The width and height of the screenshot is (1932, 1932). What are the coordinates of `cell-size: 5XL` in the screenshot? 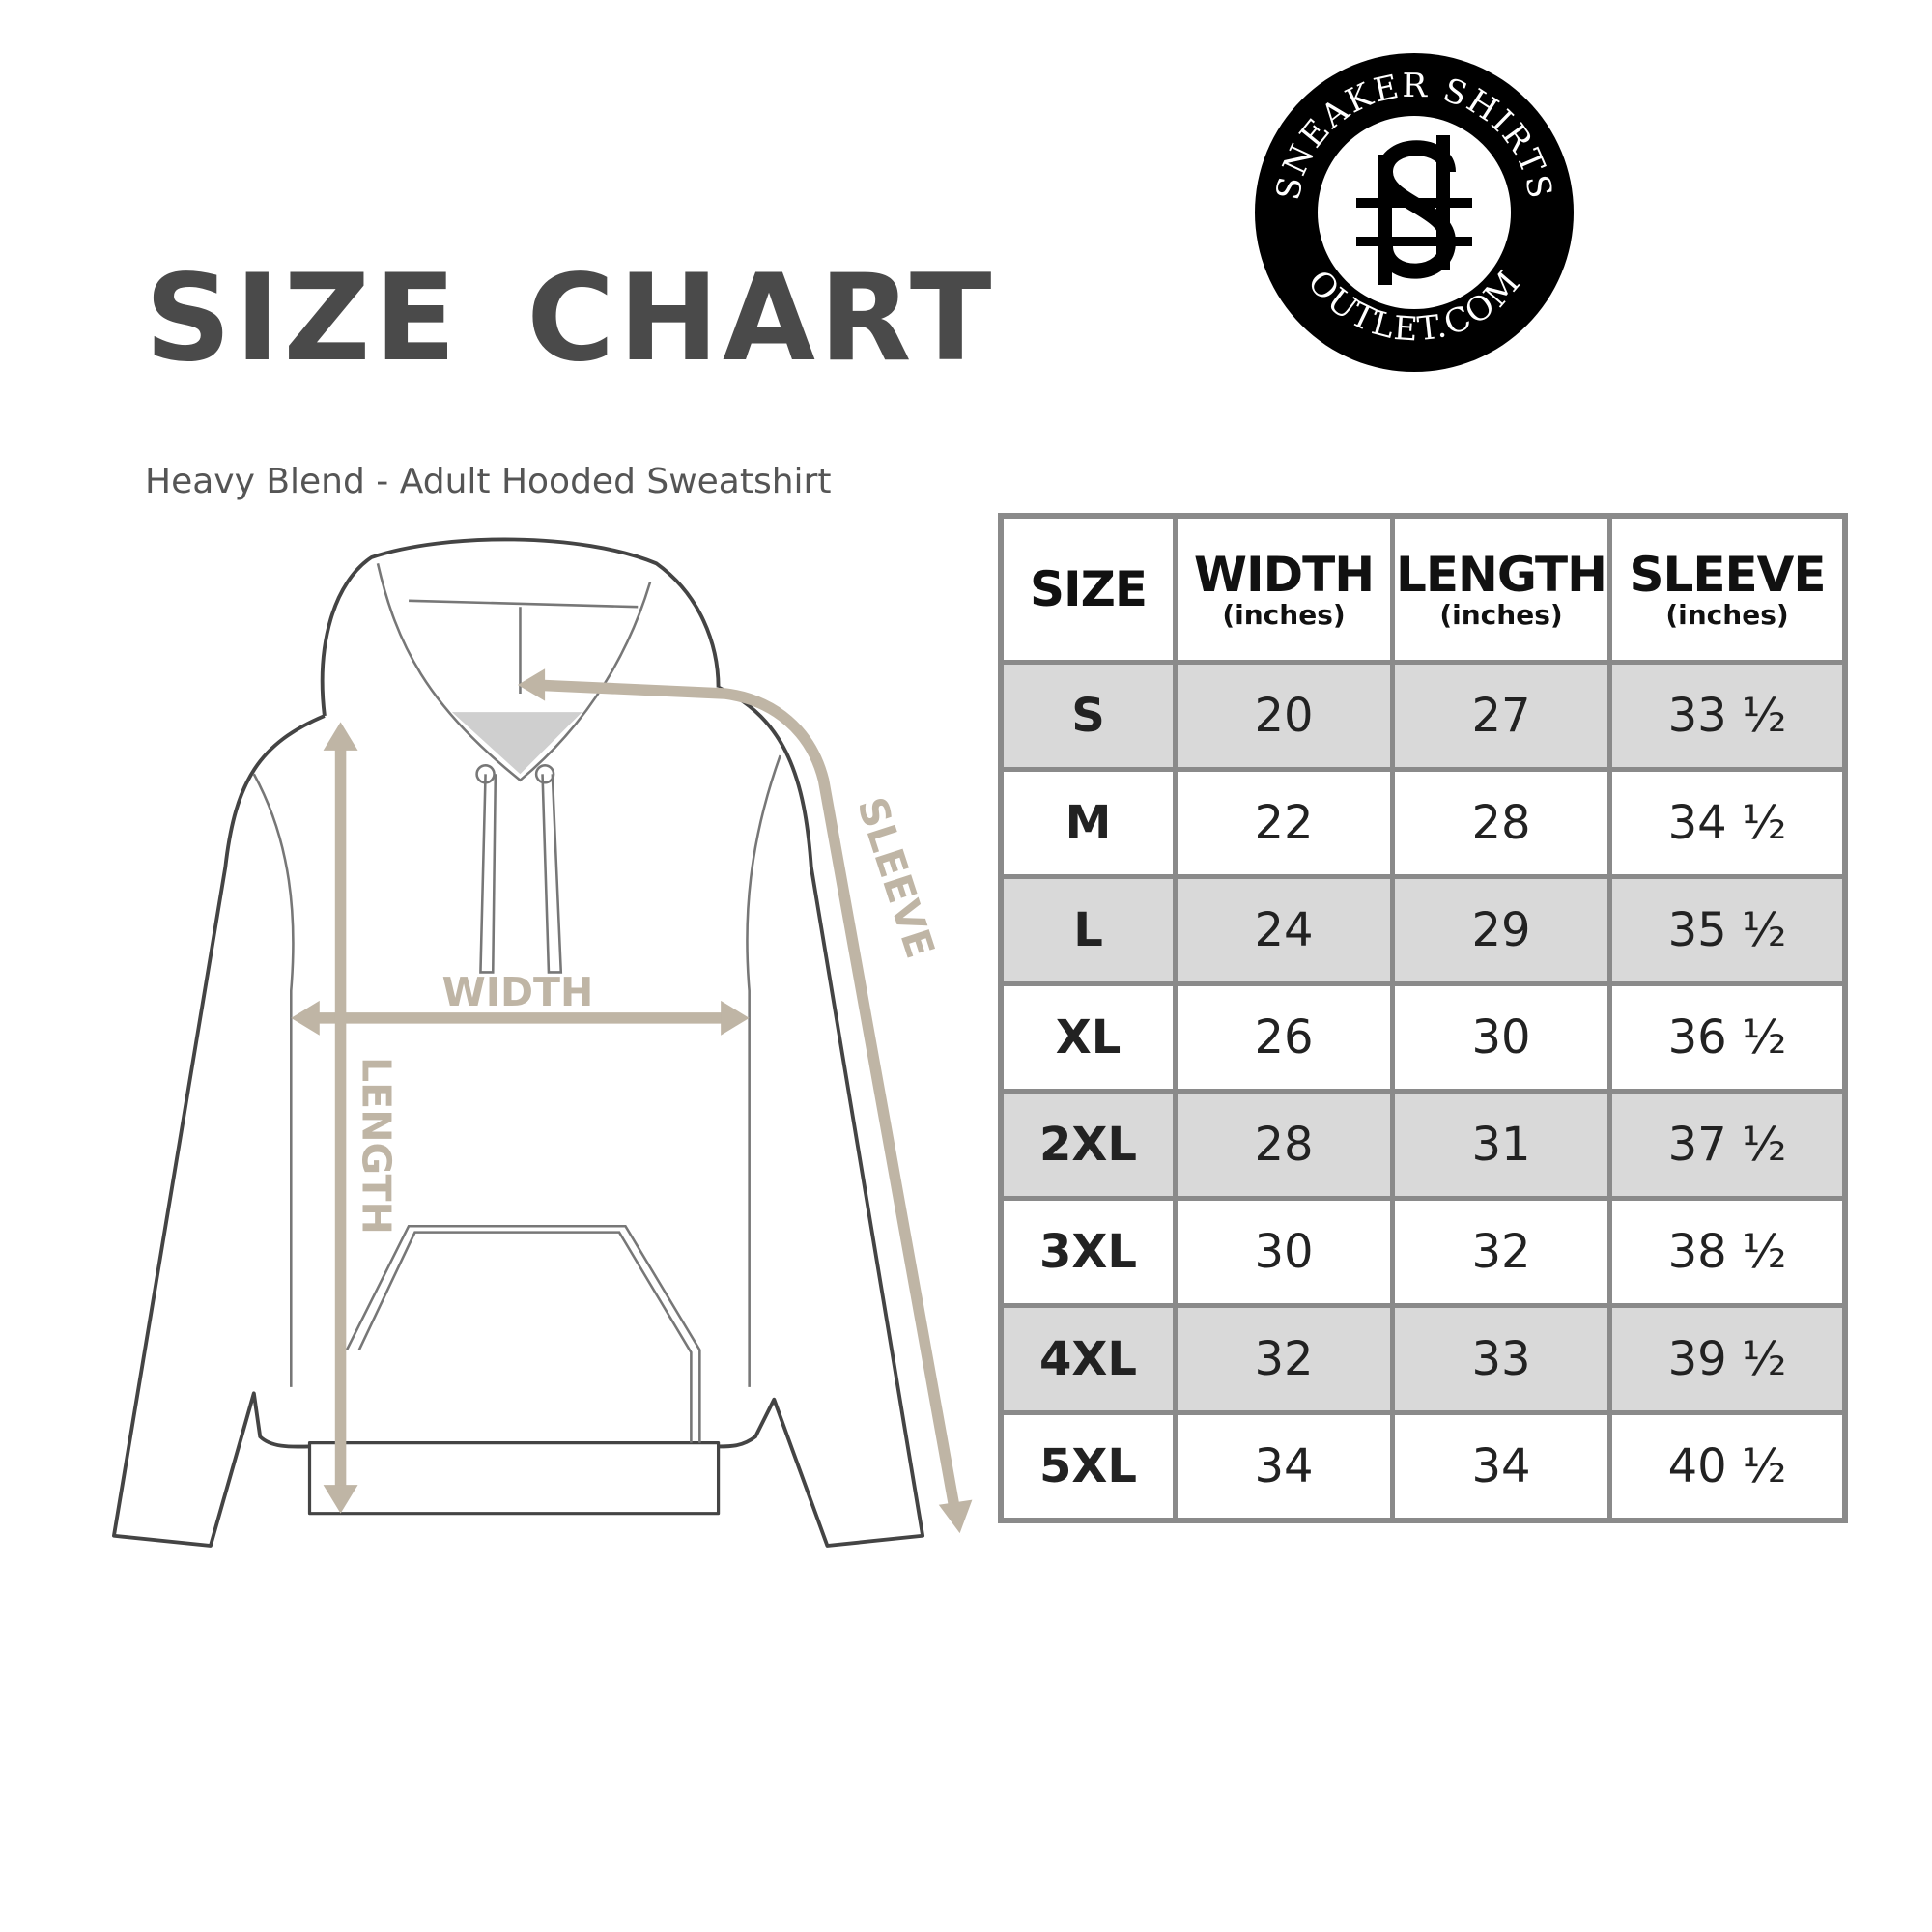 It's located at (1088, 1466).